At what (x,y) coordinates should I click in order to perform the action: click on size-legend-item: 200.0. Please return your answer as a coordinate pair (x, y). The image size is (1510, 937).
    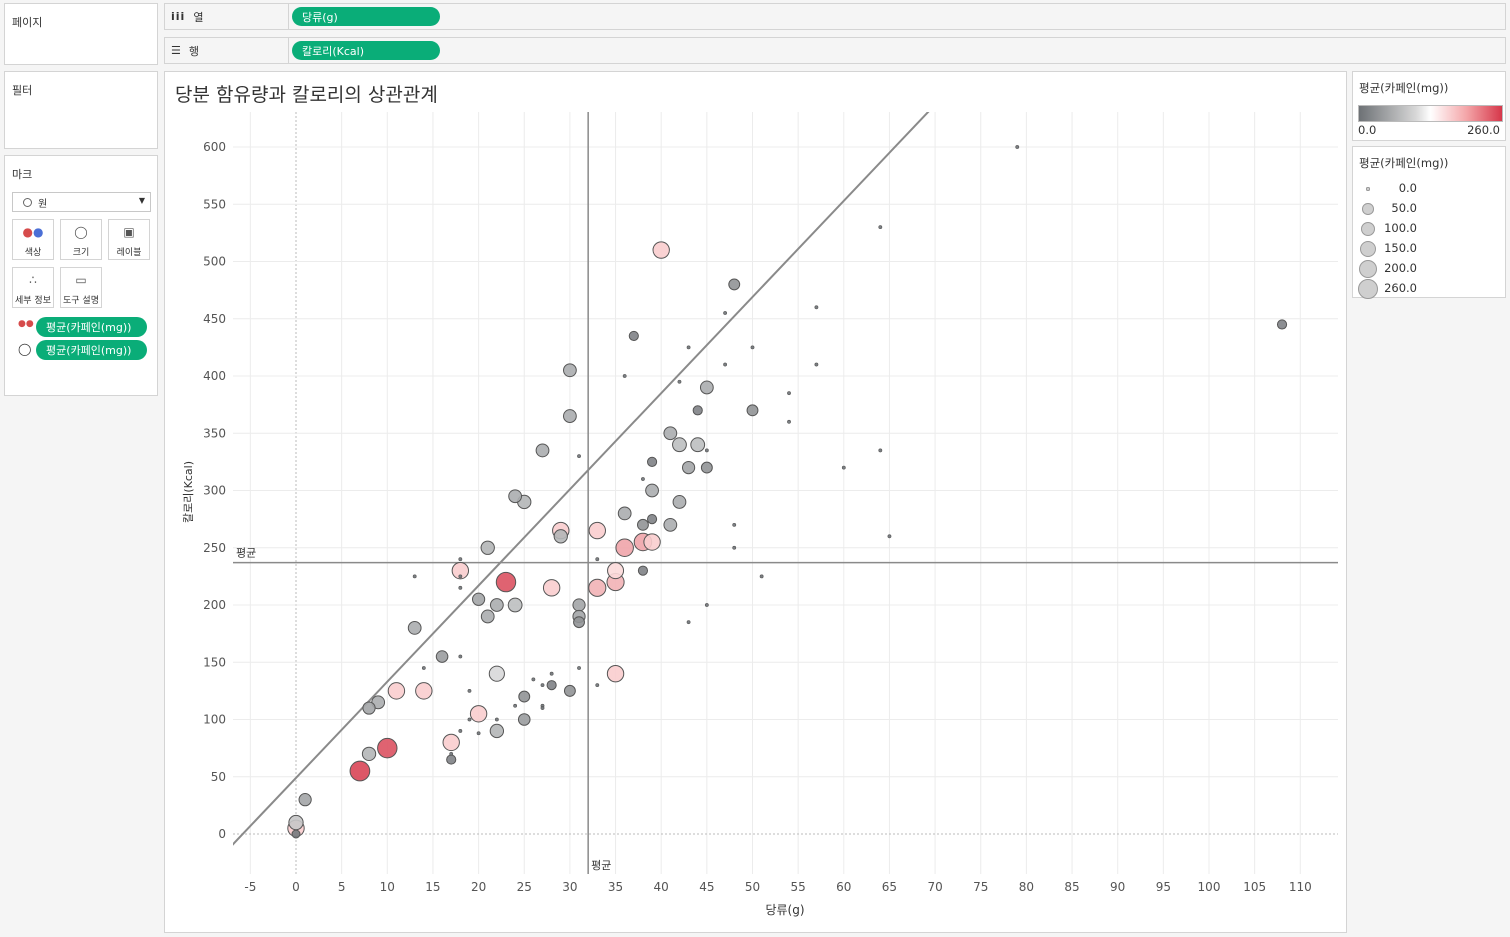
    Looking at the image, I should click on (1428, 269).